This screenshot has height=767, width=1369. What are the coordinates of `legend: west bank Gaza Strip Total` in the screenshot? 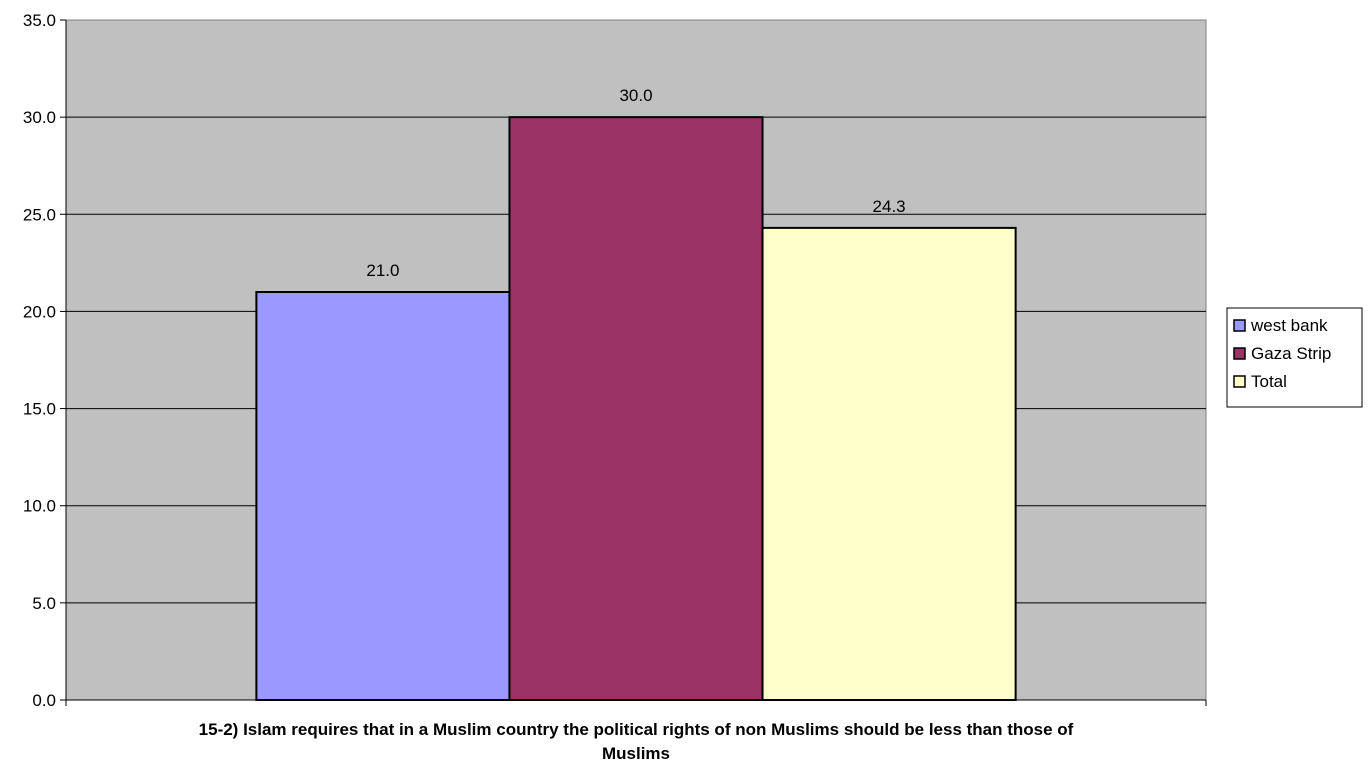 It's located at (1294, 357).